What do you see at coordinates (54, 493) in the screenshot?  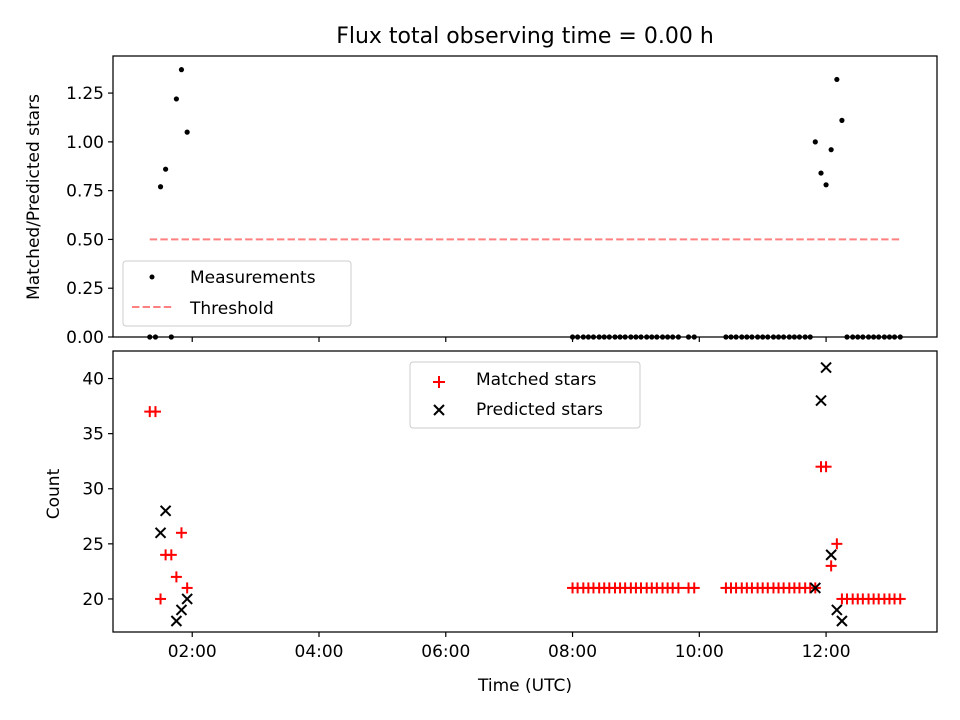 I see `bottom-y-axis-label: Count` at bounding box center [54, 493].